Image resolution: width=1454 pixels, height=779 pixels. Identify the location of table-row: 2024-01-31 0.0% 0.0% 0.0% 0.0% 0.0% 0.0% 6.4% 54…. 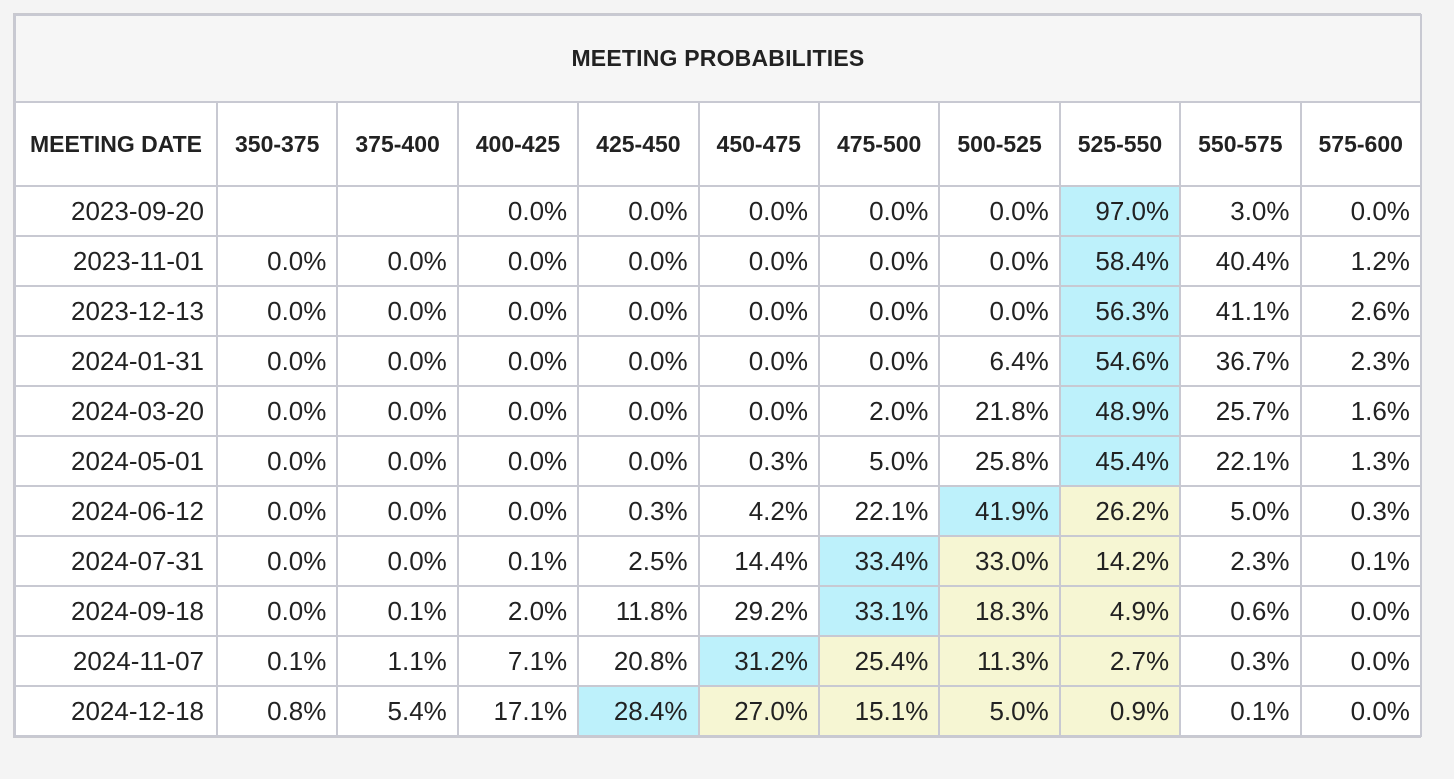
(718, 361).